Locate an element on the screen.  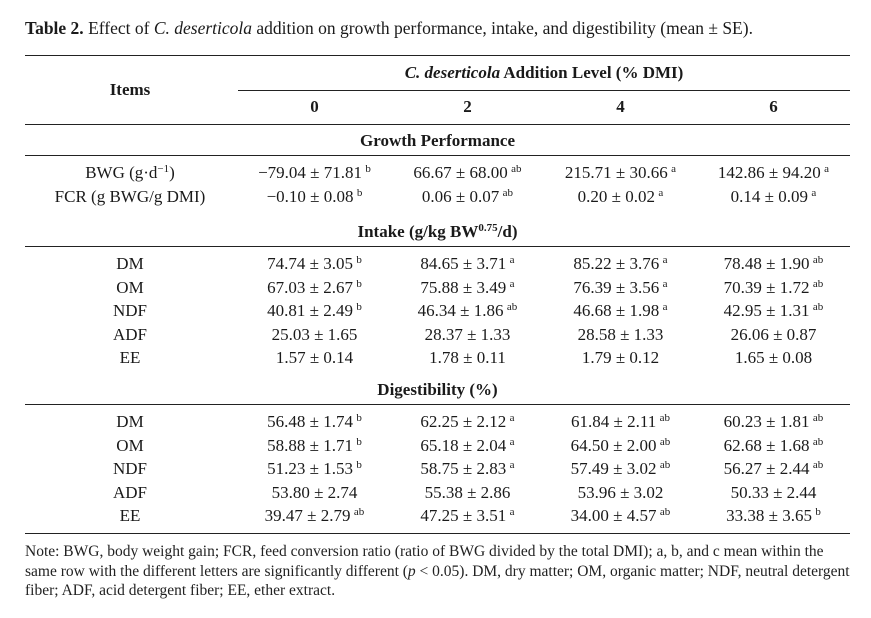
row-item-label: OM is located at coordinates (130, 288).